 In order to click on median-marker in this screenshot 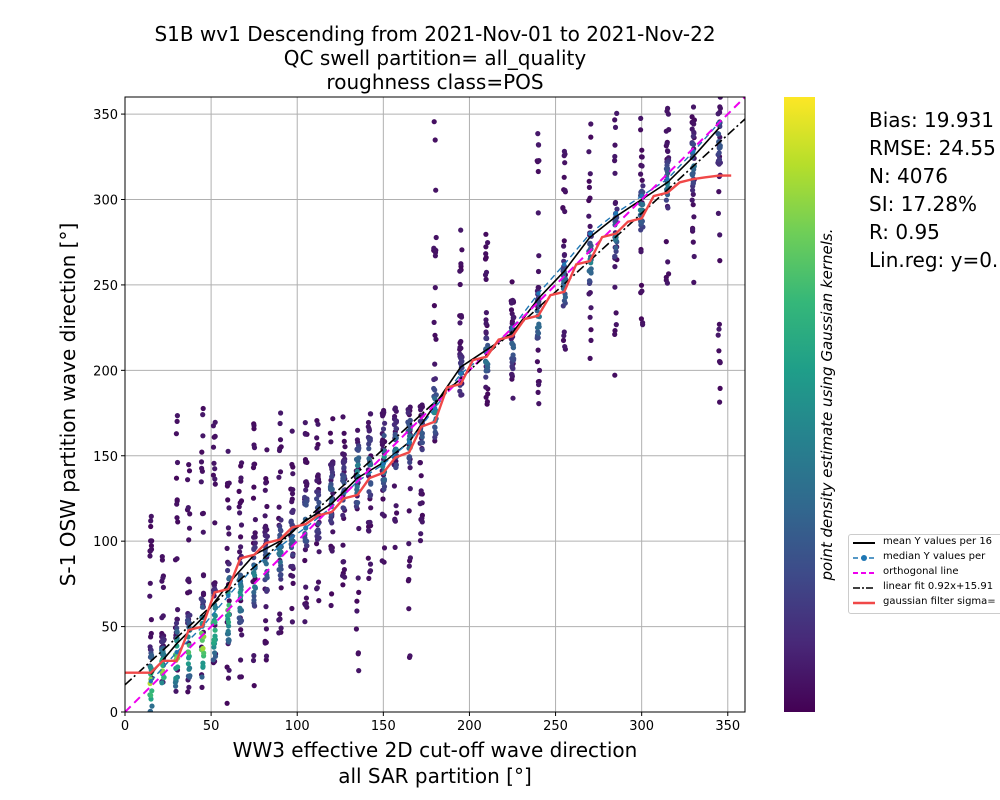, I will do `click(176, 652)`.